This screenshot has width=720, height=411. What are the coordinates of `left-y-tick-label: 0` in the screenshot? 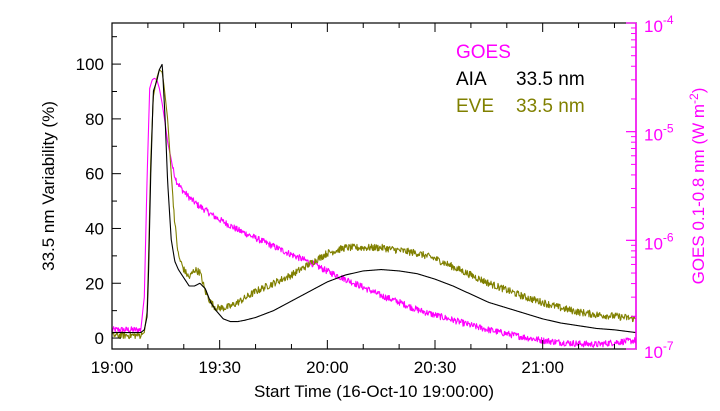 It's located at (99, 338).